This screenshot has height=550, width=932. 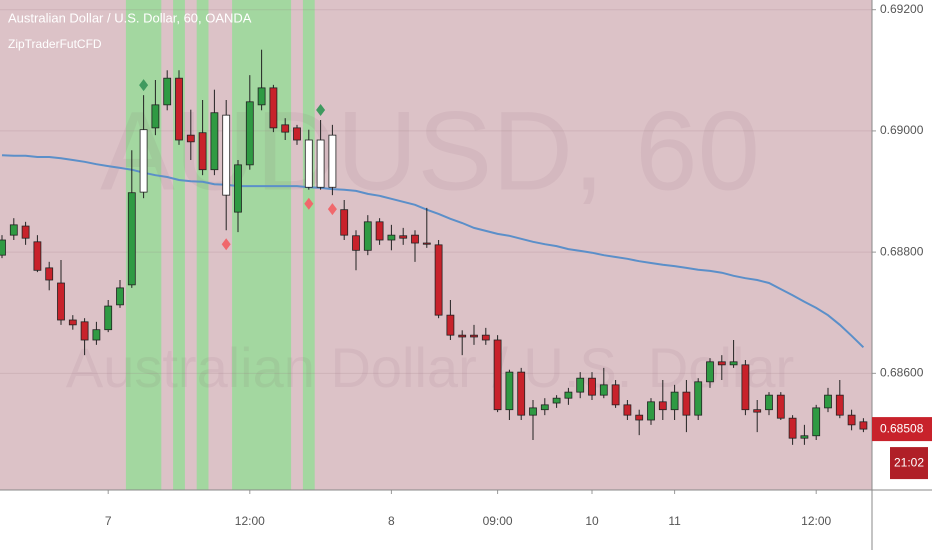 I want to click on axis-background, so click(x=466, y=520).